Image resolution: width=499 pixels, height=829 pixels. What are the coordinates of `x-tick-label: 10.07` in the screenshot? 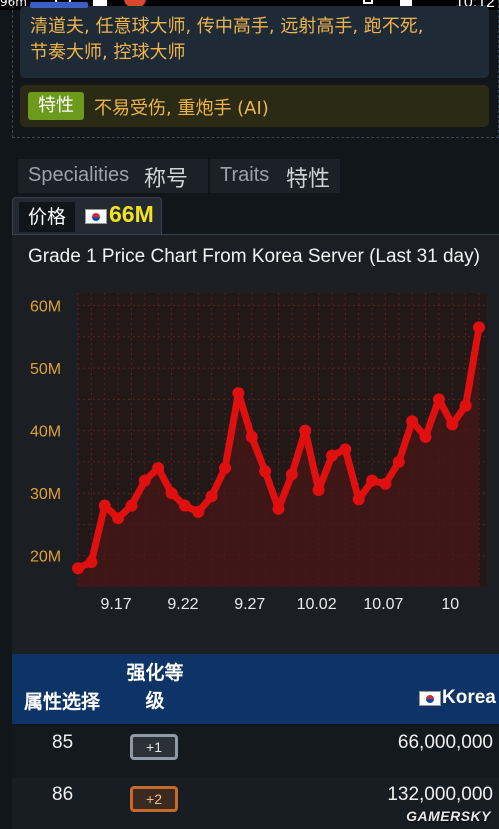 It's located at (383, 604).